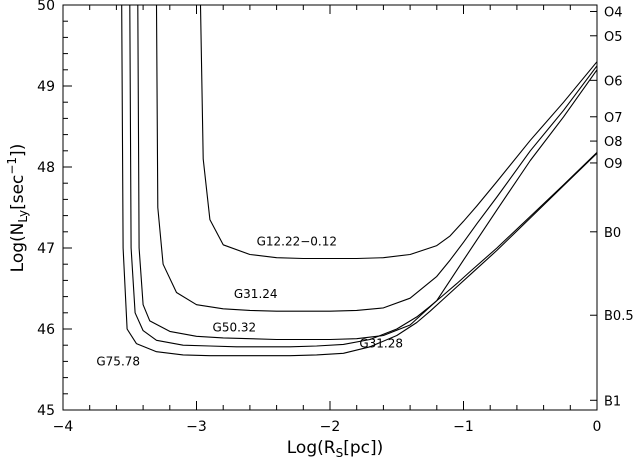 Image resolution: width=635 pixels, height=462 pixels. What do you see at coordinates (597, 427) in the screenshot?
I see `x-tick-label: 0` at bounding box center [597, 427].